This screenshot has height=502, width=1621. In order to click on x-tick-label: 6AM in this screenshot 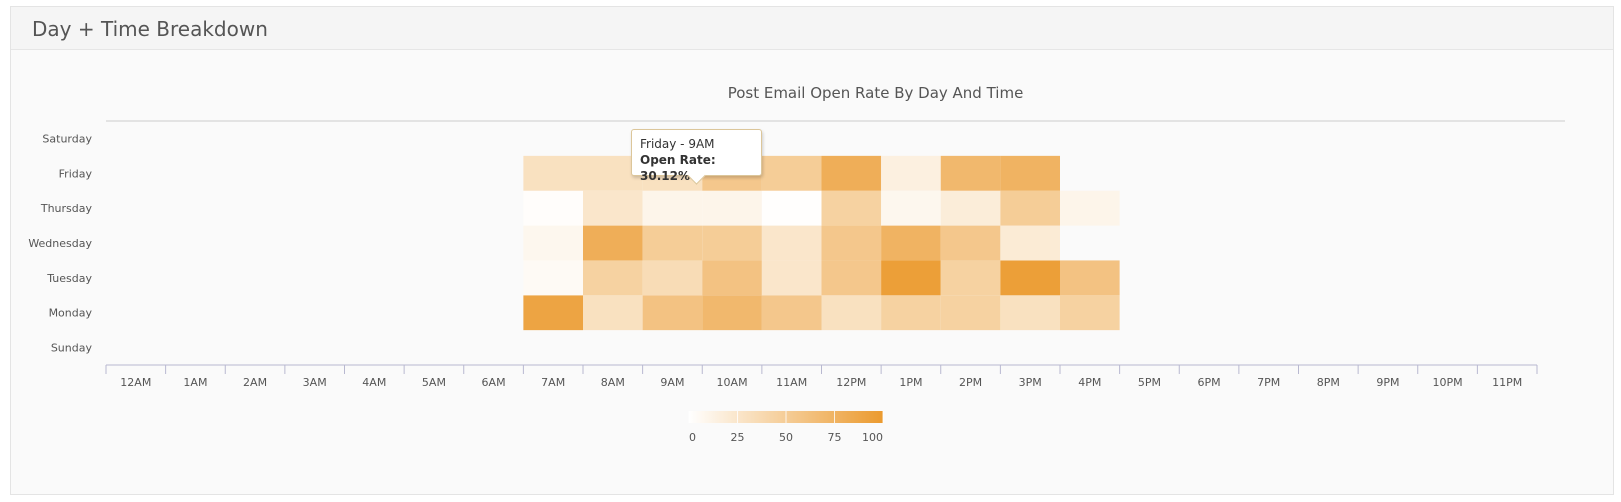, I will do `click(494, 382)`.